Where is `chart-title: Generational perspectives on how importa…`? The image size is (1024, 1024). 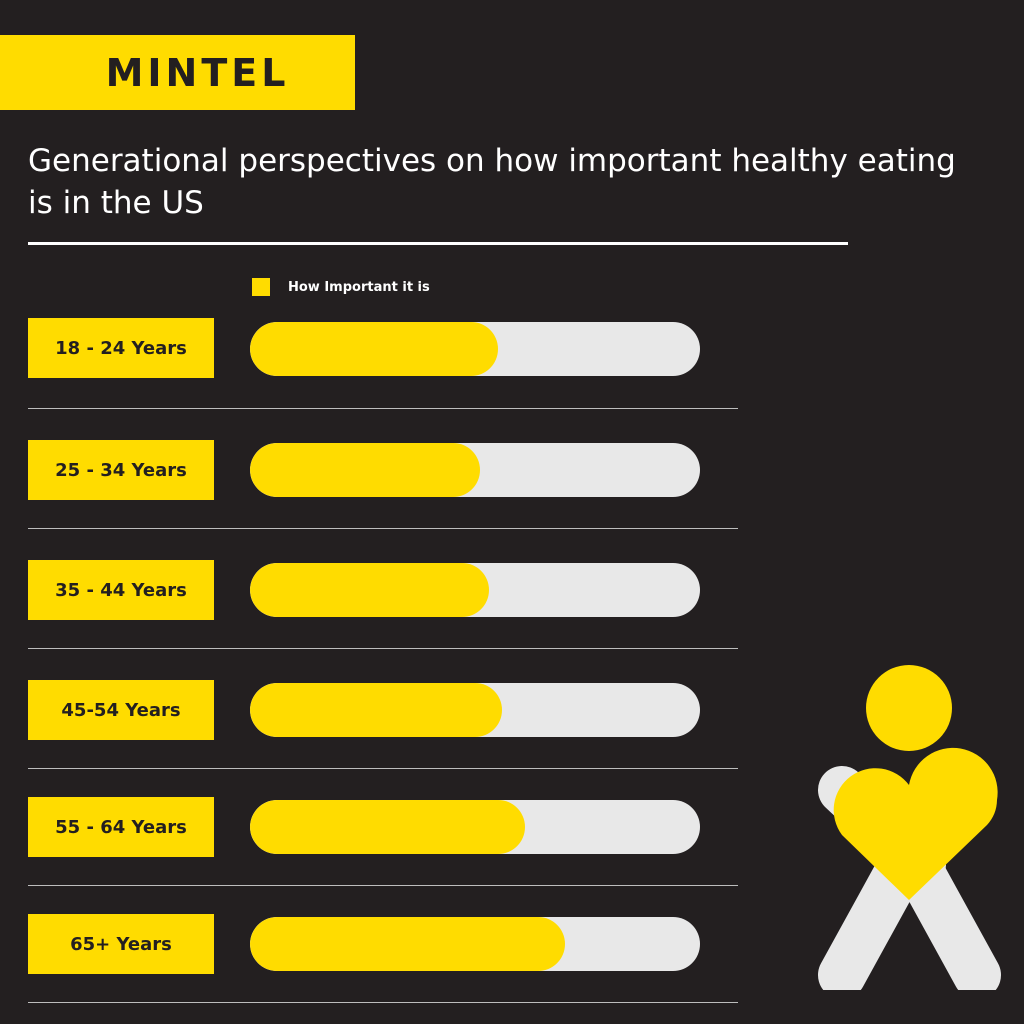 chart-title: Generational perspectives on how importa… is located at coordinates (492, 182).